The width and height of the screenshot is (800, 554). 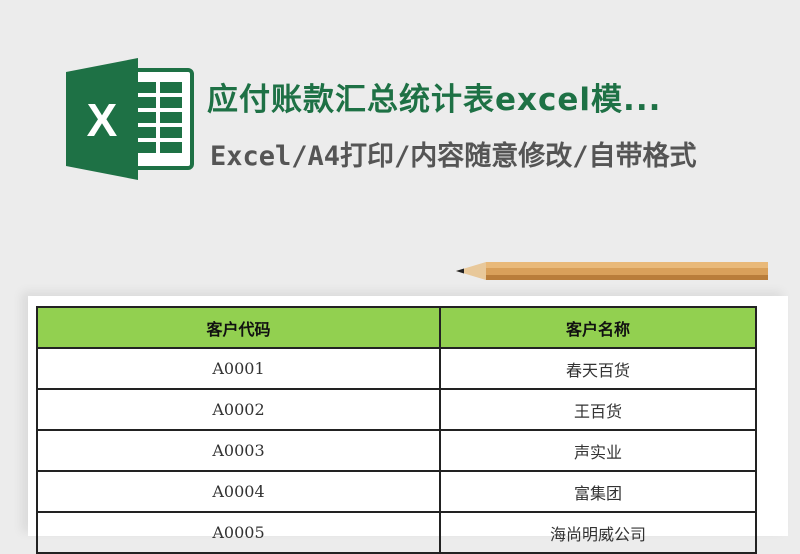 I want to click on table-row: A0004 富集团, so click(x=396, y=491).